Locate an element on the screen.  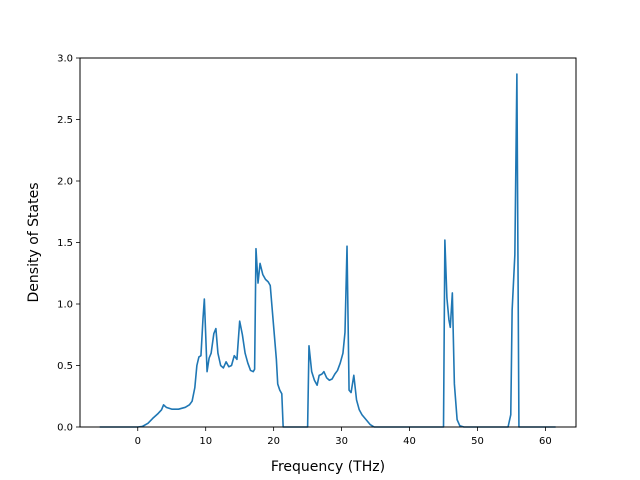
y-axis-ticks: 0.0 0.5 1.0 1.5 2.0 2.5 3.0 is located at coordinates (68, 244).